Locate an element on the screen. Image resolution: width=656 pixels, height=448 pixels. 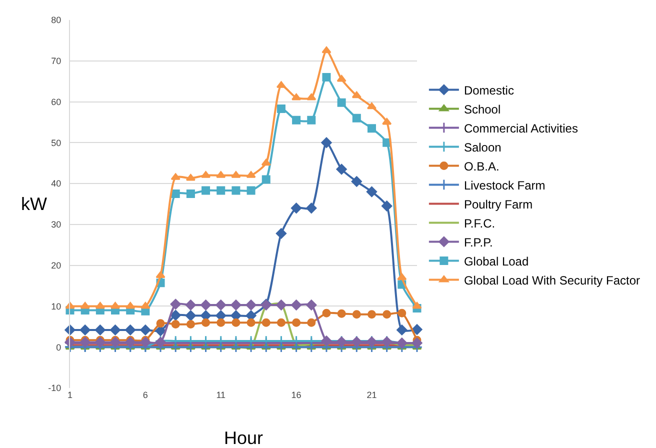
y-tick-label: 50 is located at coordinates (56, 143).